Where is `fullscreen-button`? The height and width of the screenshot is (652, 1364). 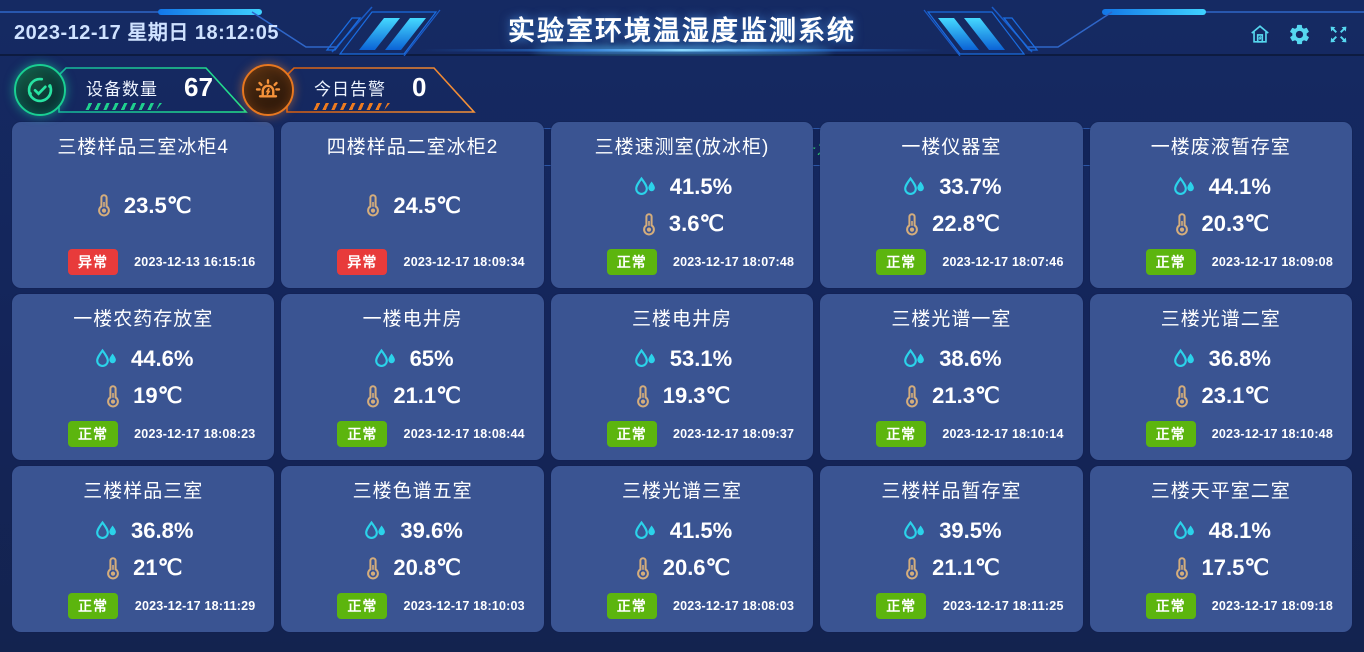
fullscreen-button is located at coordinates (1338, 34).